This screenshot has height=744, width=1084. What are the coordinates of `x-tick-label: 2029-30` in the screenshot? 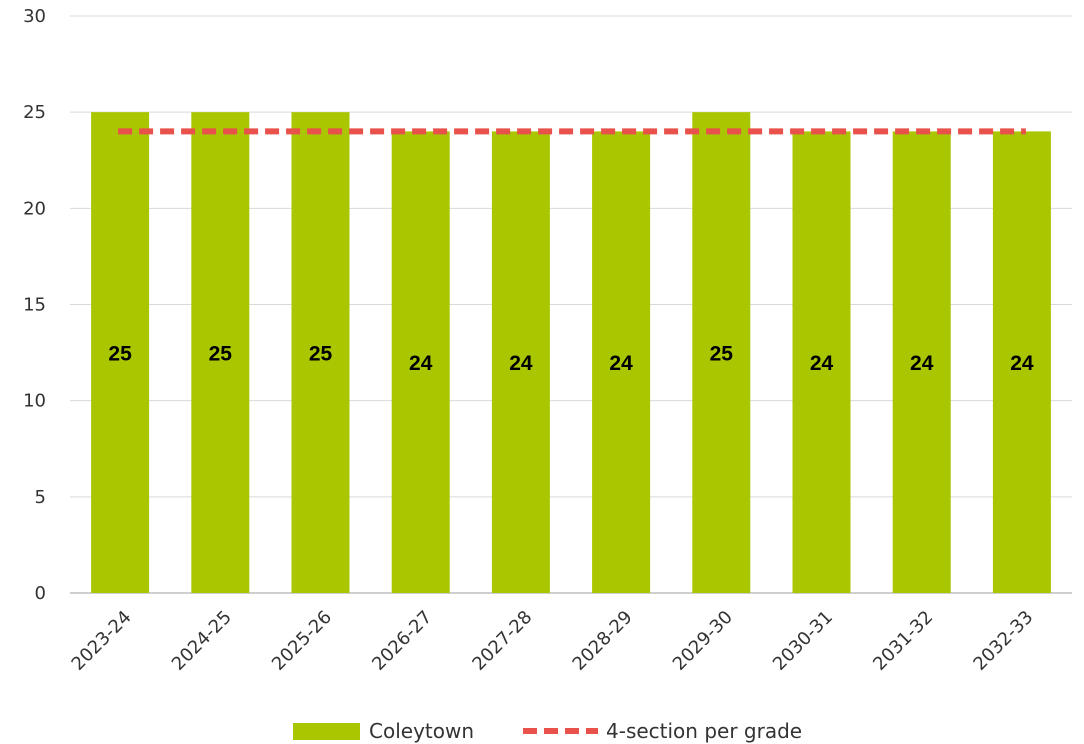 It's located at (703, 641).